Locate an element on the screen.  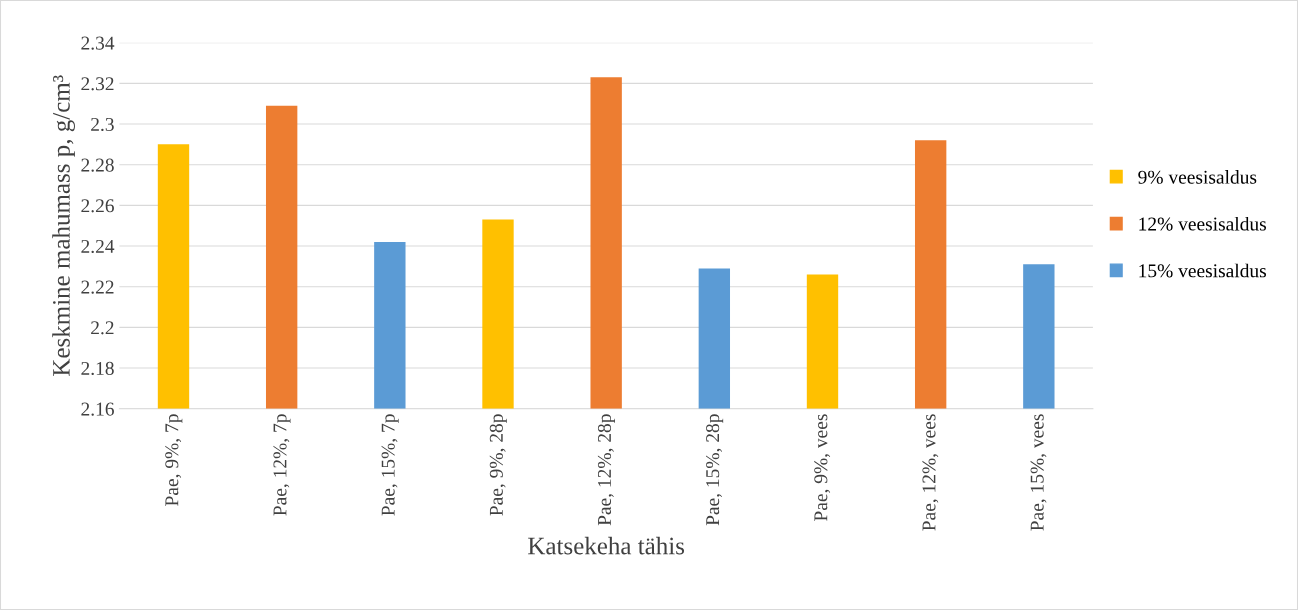
y-tick-label: 2.34 is located at coordinates (98, 43).